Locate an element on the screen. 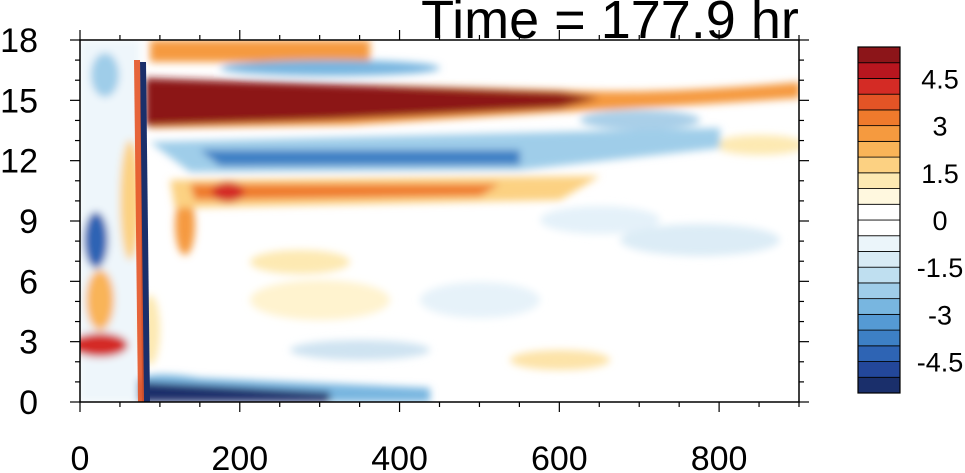  y-tick-label: 6 is located at coordinates (28, 282).